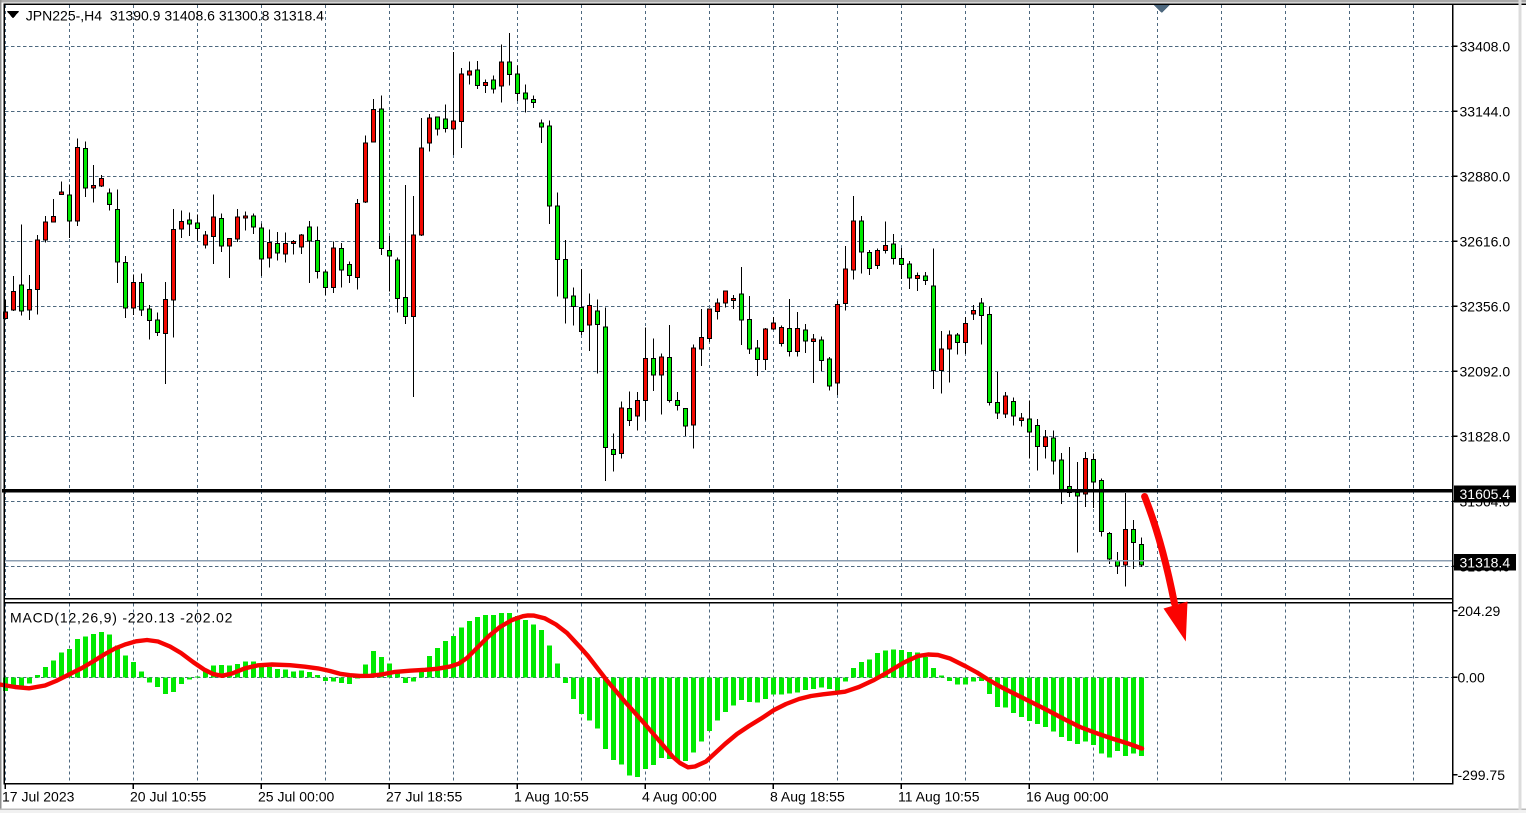  What do you see at coordinates (1485, 494) in the screenshot?
I see `svg-text: 31605.4` at bounding box center [1485, 494].